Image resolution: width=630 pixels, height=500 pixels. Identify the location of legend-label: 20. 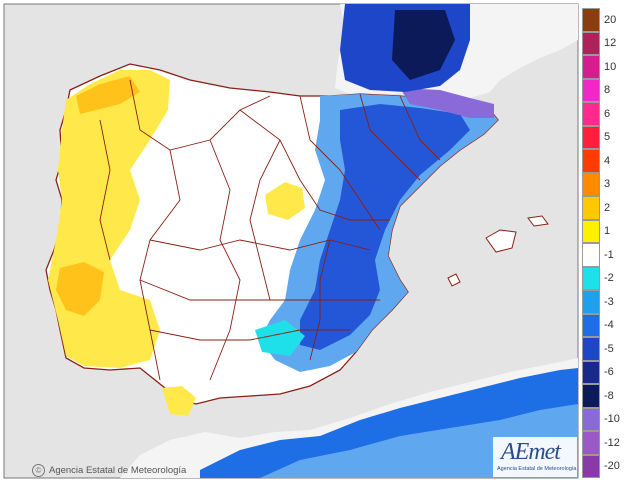
(610, 19).